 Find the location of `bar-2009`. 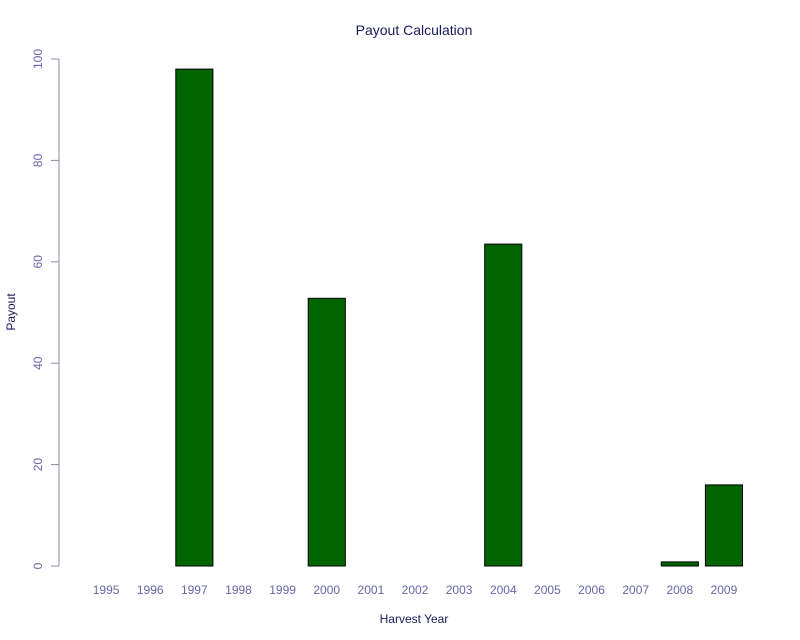

bar-2009 is located at coordinates (724, 525).